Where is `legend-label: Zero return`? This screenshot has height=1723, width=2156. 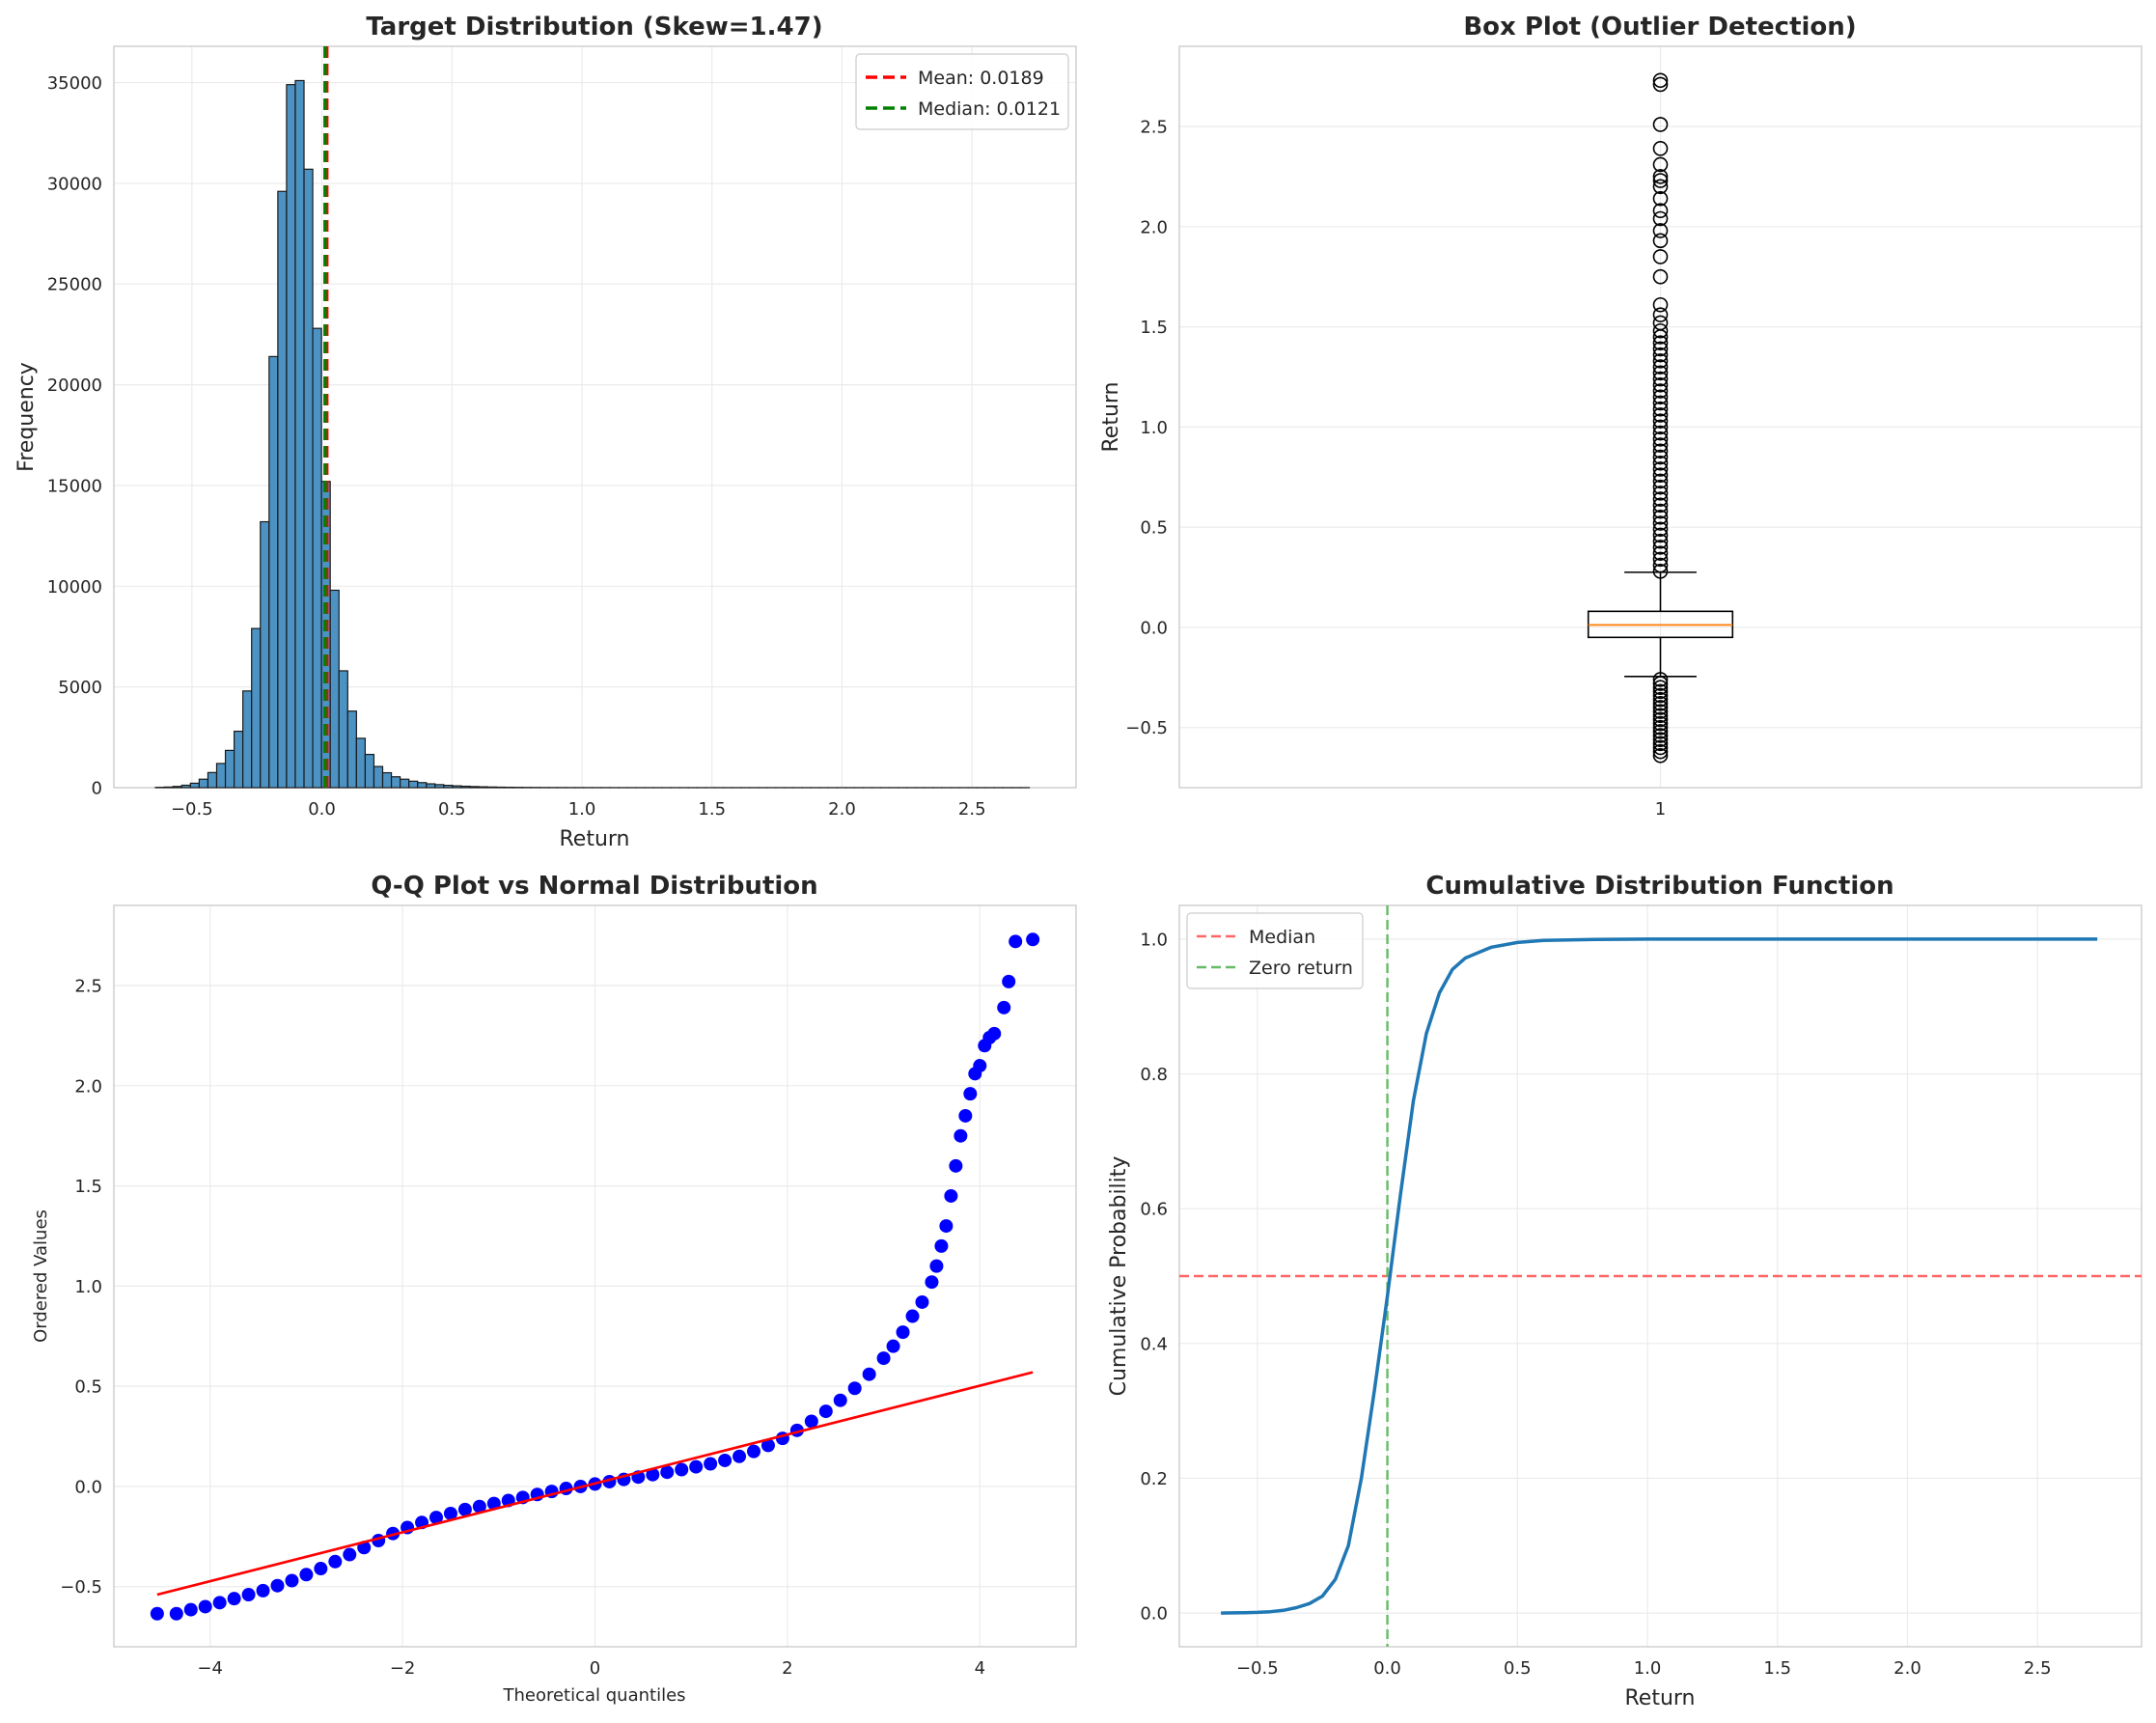
legend-label: Zero return is located at coordinates (1301, 968).